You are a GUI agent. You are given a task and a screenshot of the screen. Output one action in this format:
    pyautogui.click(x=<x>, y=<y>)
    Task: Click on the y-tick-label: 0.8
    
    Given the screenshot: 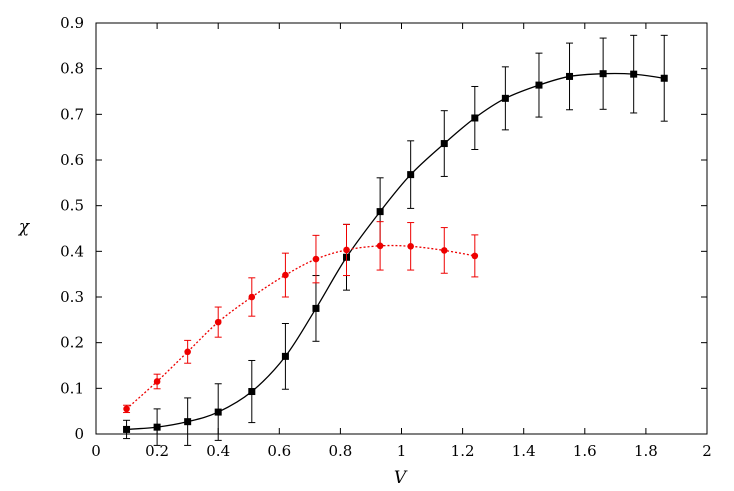 What is the action you would take?
    pyautogui.click(x=72, y=69)
    